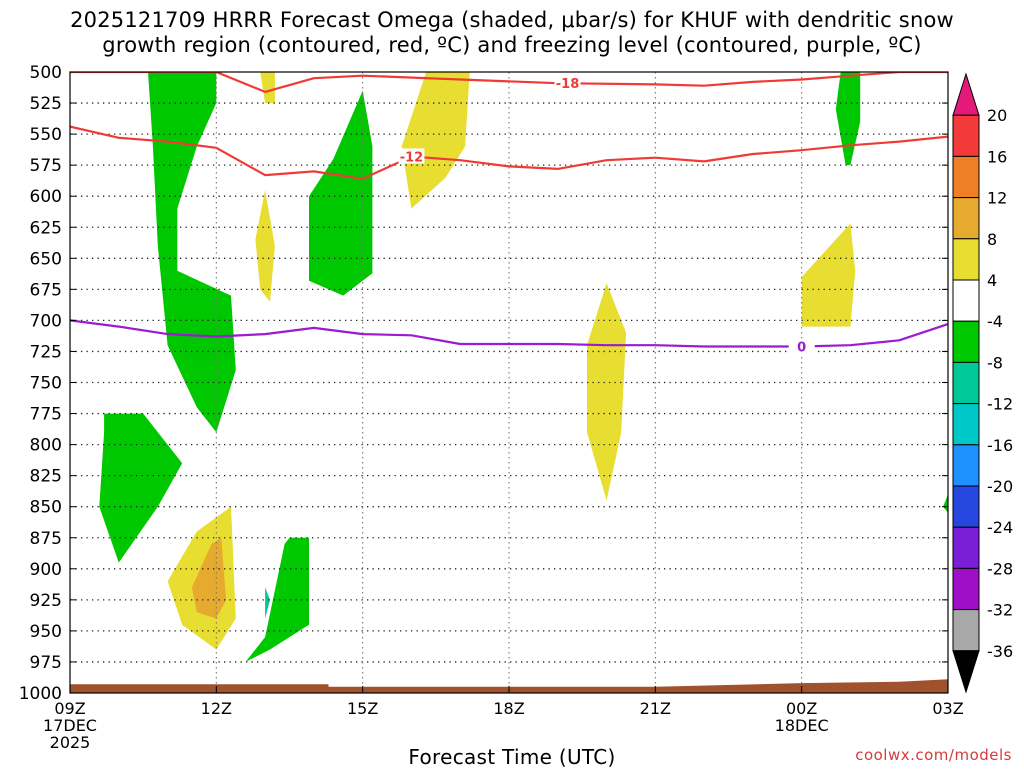 This screenshot has width=1024, height=769. Describe the element at coordinates (992, 280) in the screenshot. I see `colorbar-label-4: 4` at that location.